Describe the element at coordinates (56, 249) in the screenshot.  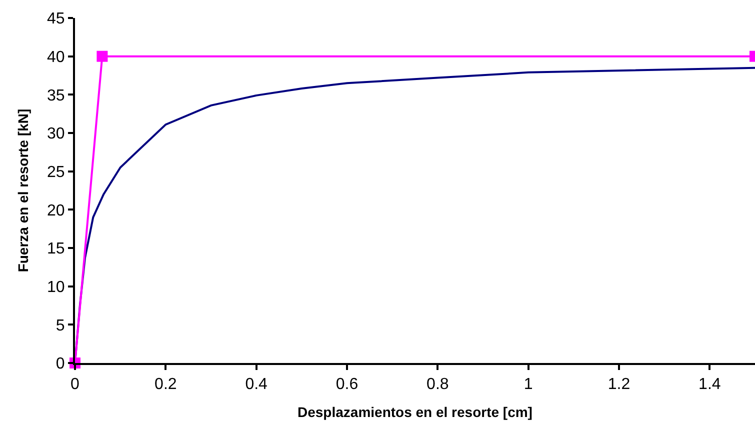
I see `y-tick-label: 15` at that location.